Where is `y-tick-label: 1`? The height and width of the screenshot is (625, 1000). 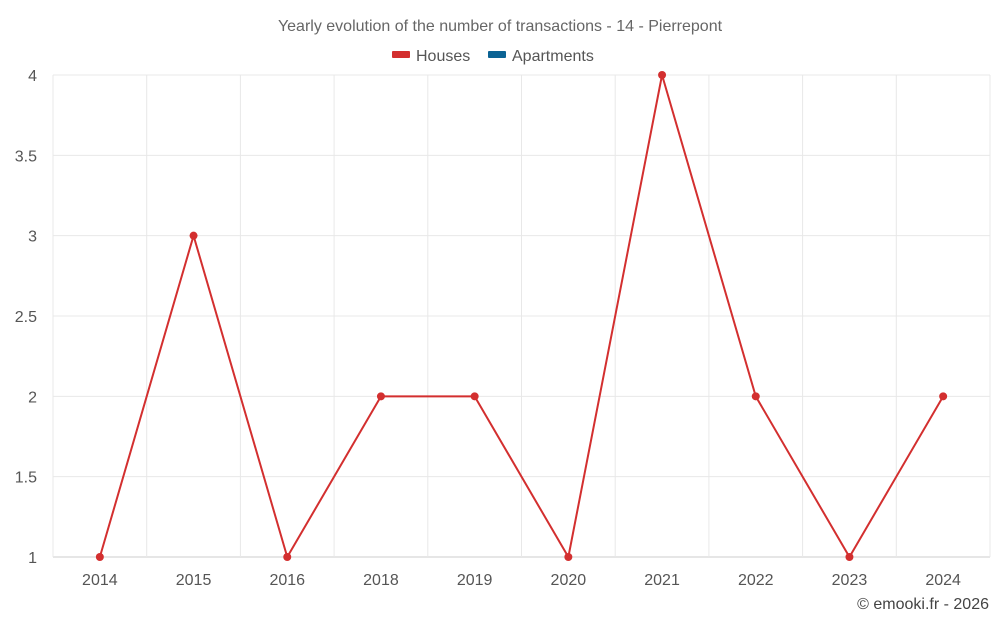 y-tick-label: 1 is located at coordinates (32, 558).